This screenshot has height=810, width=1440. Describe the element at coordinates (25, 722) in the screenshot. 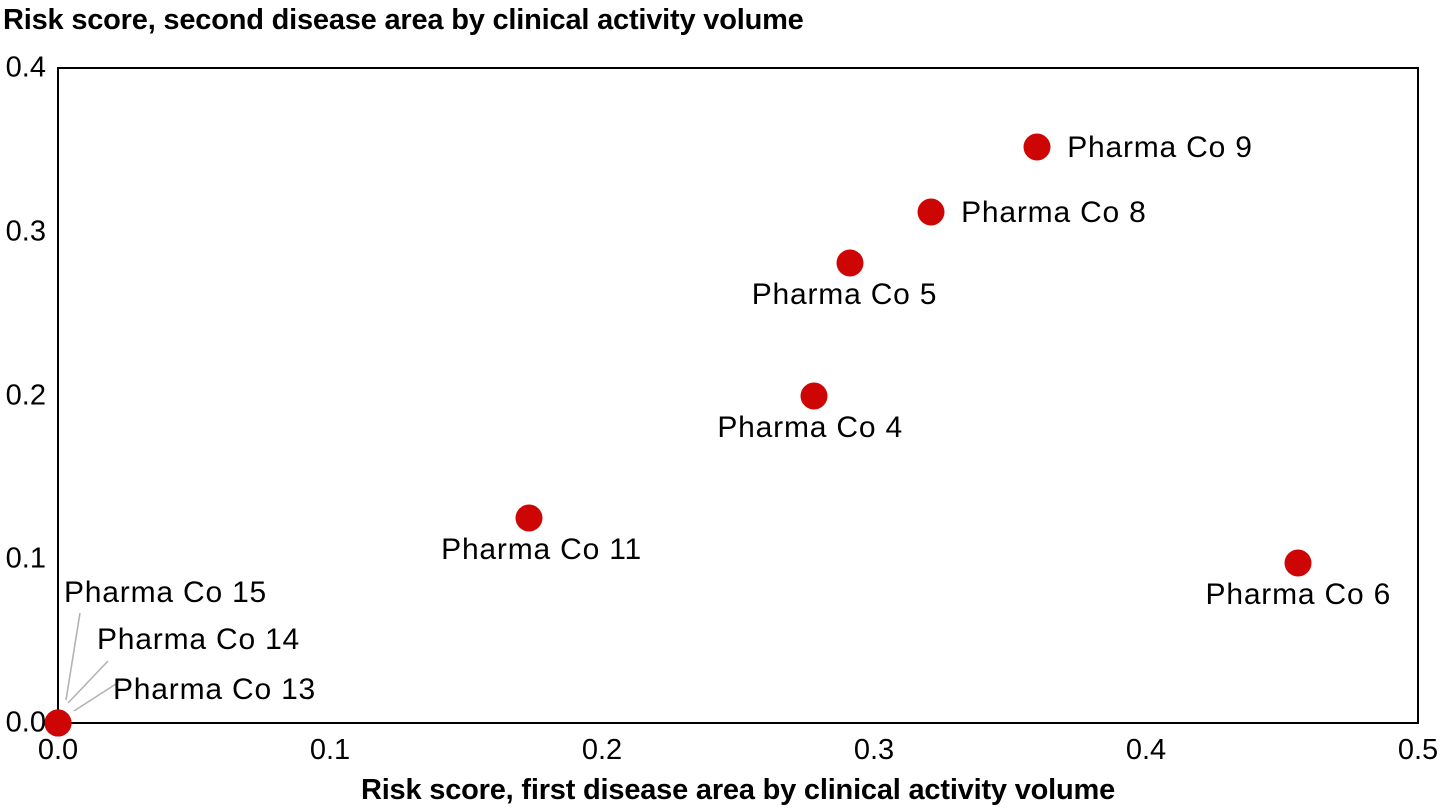

I see `y-tick-label-0-0: 0.0` at that location.